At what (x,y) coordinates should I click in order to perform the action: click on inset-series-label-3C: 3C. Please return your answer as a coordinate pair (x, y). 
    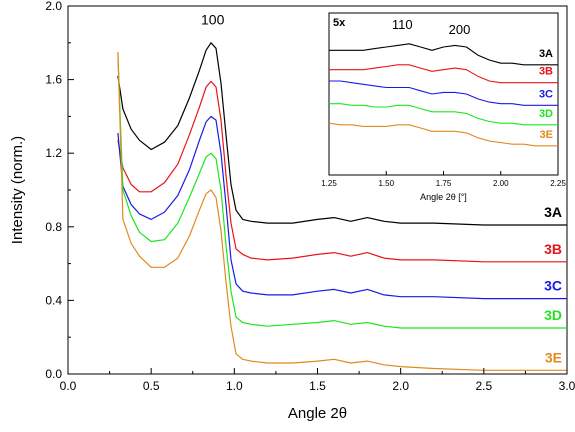
    Looking at the image, I should click on (546, 94).